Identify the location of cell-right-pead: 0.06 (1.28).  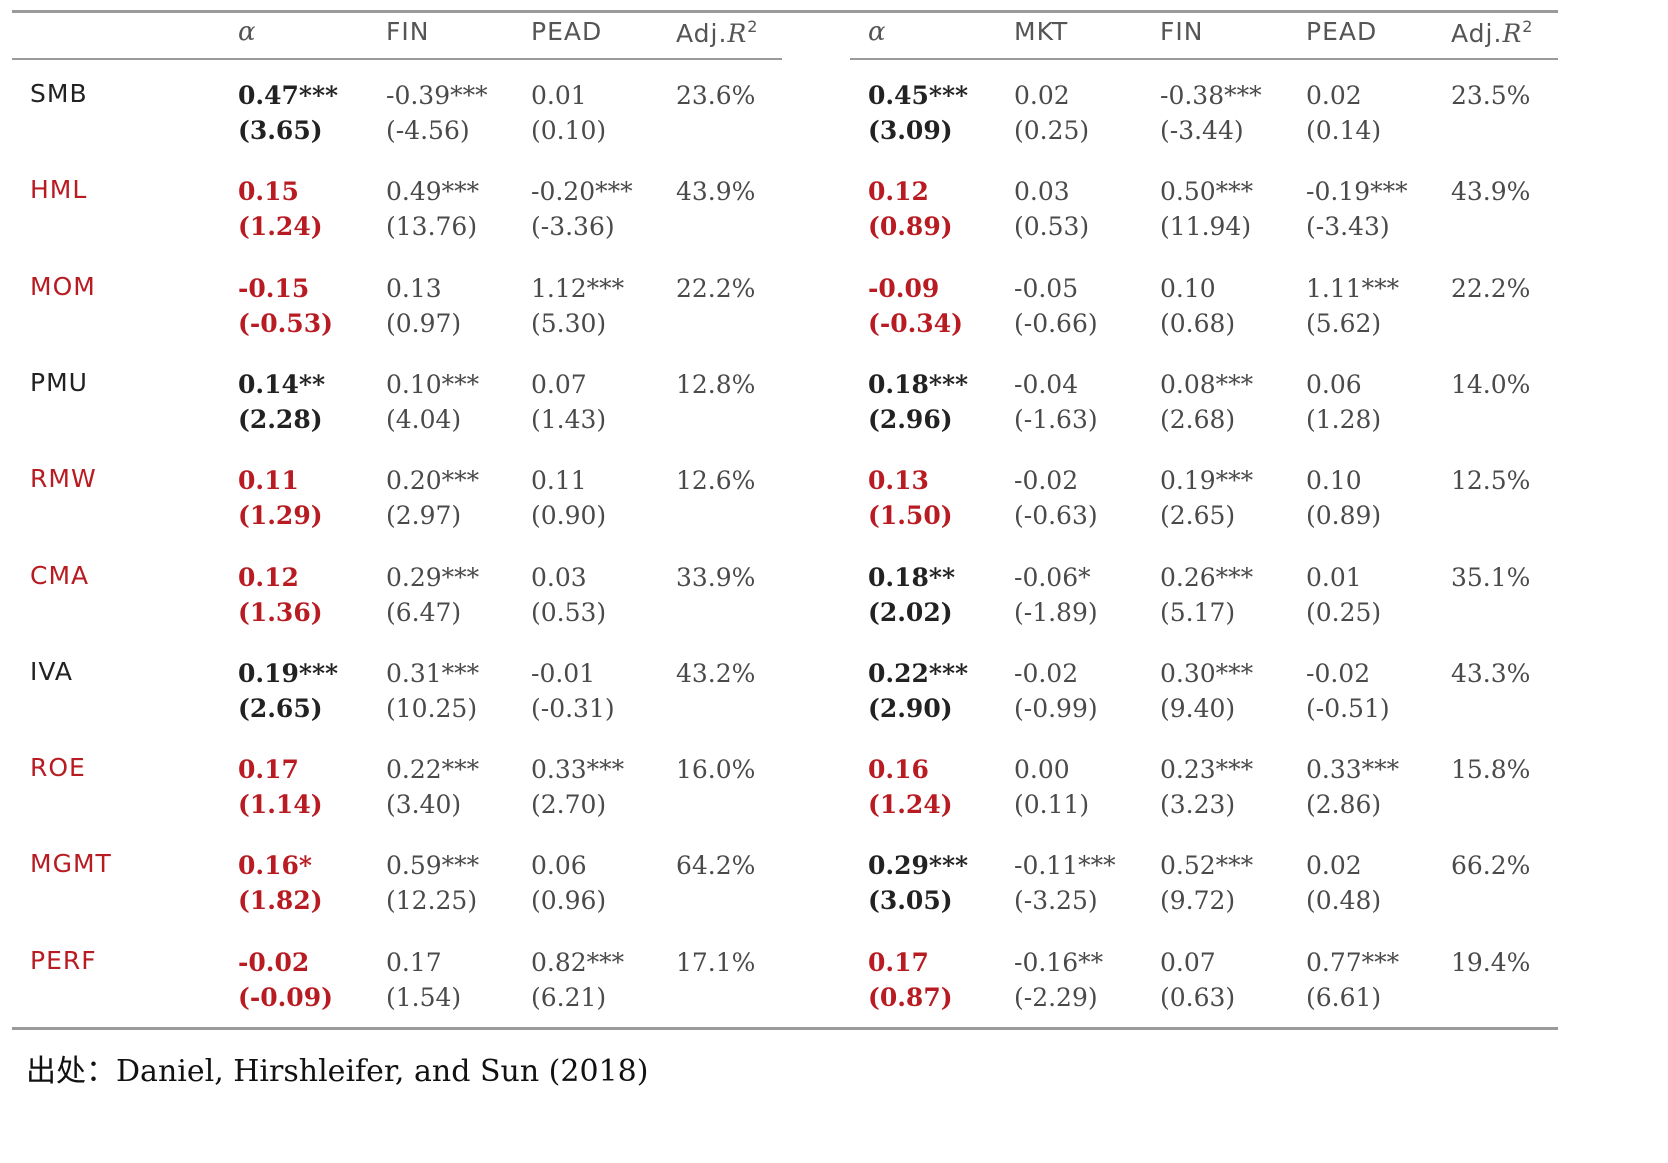
(1343, 402).